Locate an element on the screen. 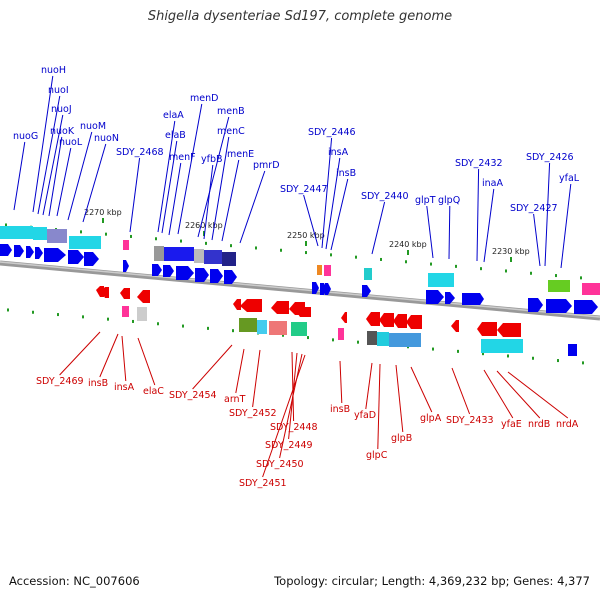 This screenshot has width=600, height=600. gene-label-sdy_2469: SDY_2469 is located at coordinates (60, 381).